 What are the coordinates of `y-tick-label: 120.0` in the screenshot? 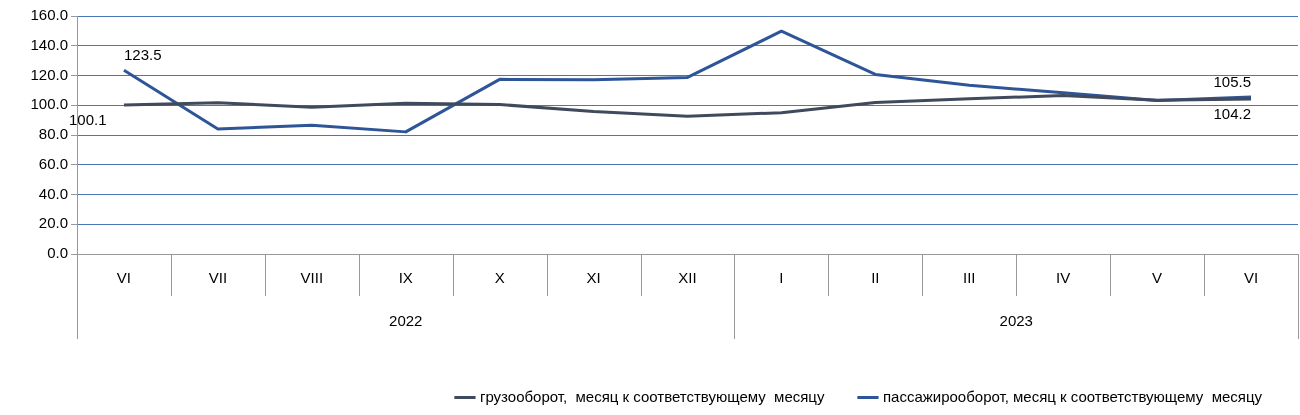 It's located at (49, 74).